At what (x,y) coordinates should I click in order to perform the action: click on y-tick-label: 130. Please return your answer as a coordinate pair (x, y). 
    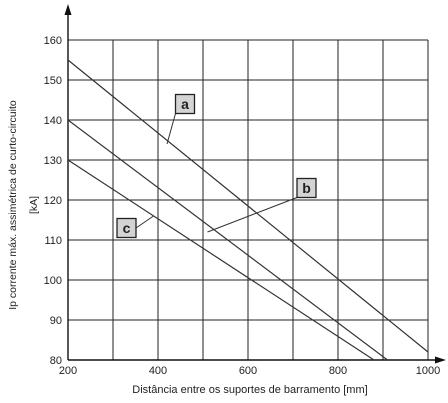
    Looking at the image, I should click on (53, 161).